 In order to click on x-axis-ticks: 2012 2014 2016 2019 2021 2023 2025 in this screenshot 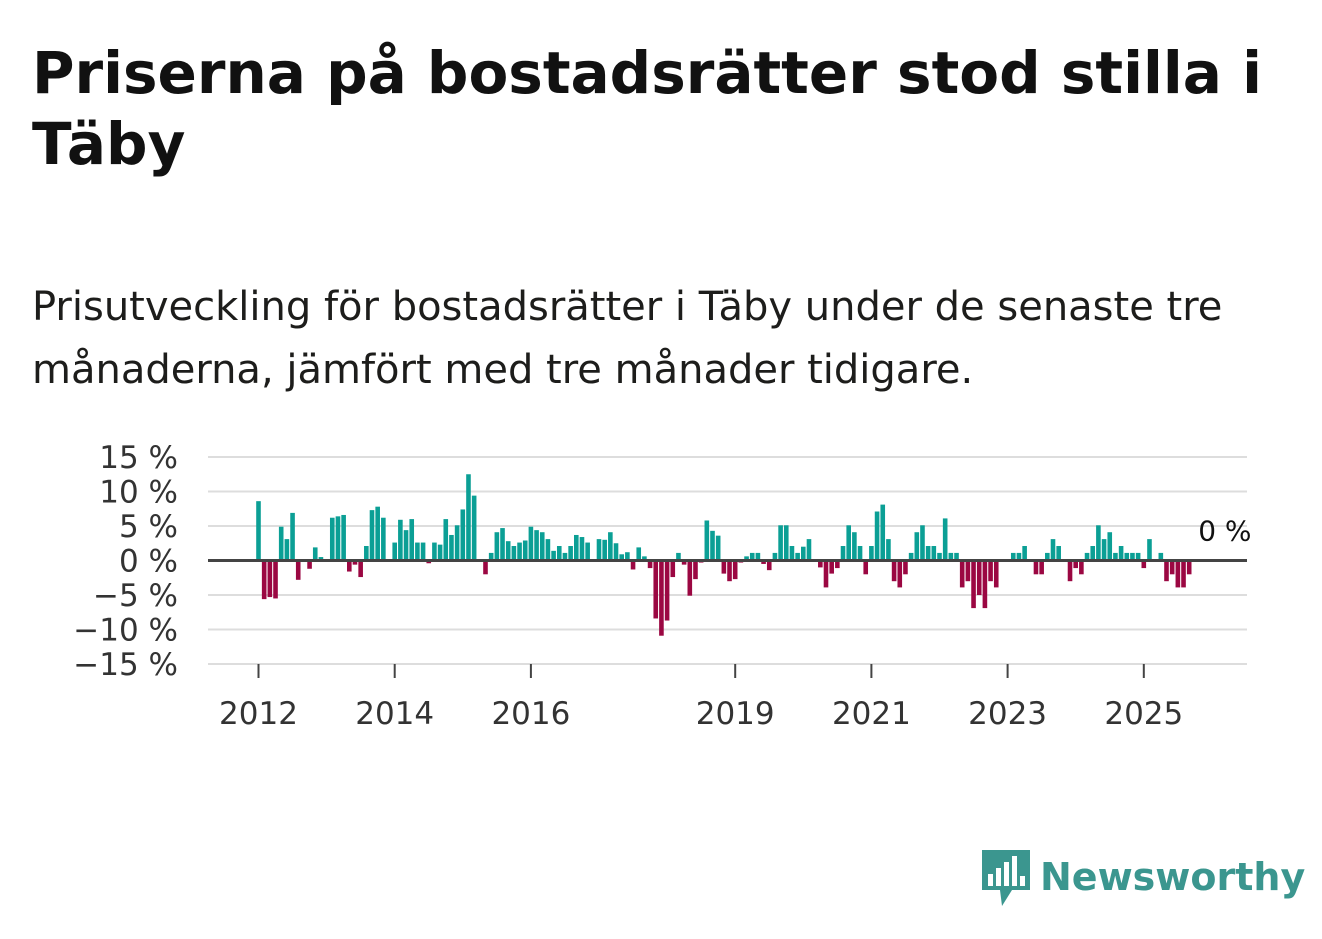, I will do `click(701, 698)`.